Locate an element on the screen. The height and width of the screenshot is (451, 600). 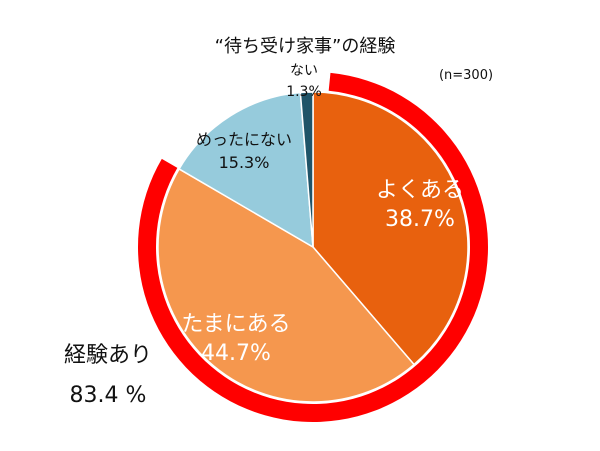
slice-label-tamaniaru: たまにある is located at coordinates (235, 324).